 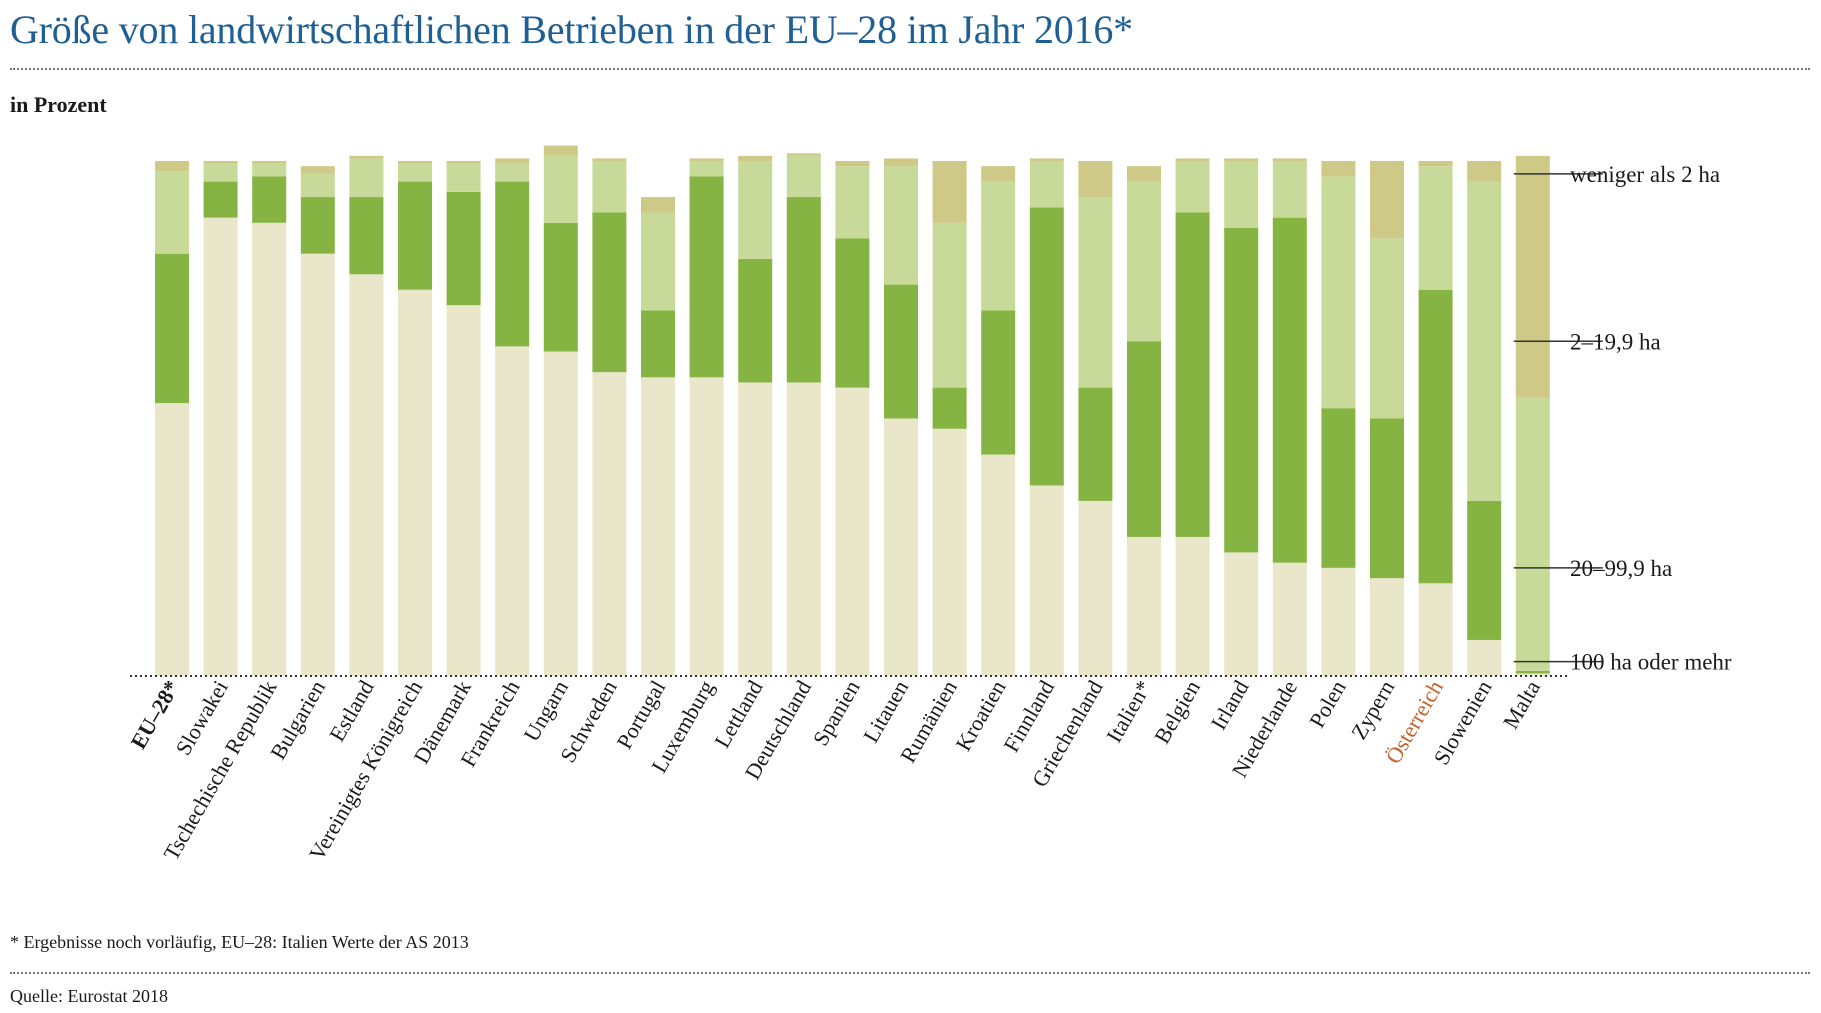 What do you see at coordinates (1521, 704) in the screenshot?
I see `category-label: Malta` at bounding box center [1521, 704].